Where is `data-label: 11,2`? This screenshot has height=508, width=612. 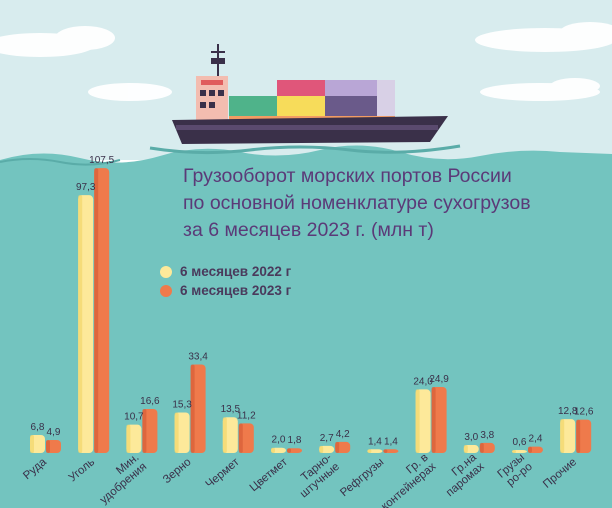
data-label: 11,2 is located at coordinates (246, 415).